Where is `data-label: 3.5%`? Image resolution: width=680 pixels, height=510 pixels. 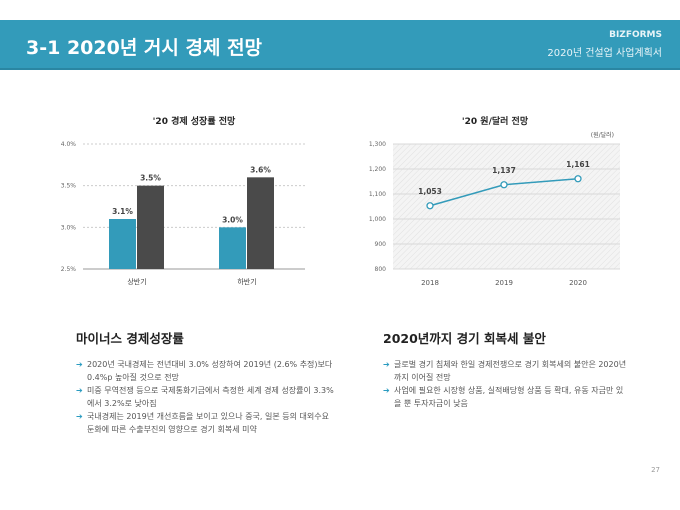 data-label: 3.5% is located at coordinates (150, 178).